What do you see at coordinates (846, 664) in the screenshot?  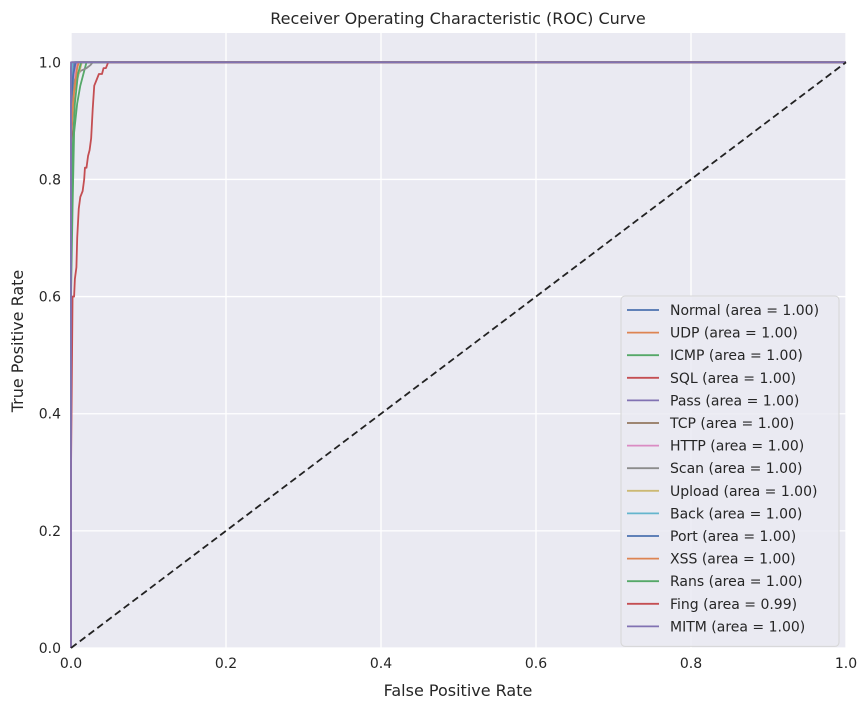 I see `x-tick-label: 1.0` at bounding box center [846, 664].